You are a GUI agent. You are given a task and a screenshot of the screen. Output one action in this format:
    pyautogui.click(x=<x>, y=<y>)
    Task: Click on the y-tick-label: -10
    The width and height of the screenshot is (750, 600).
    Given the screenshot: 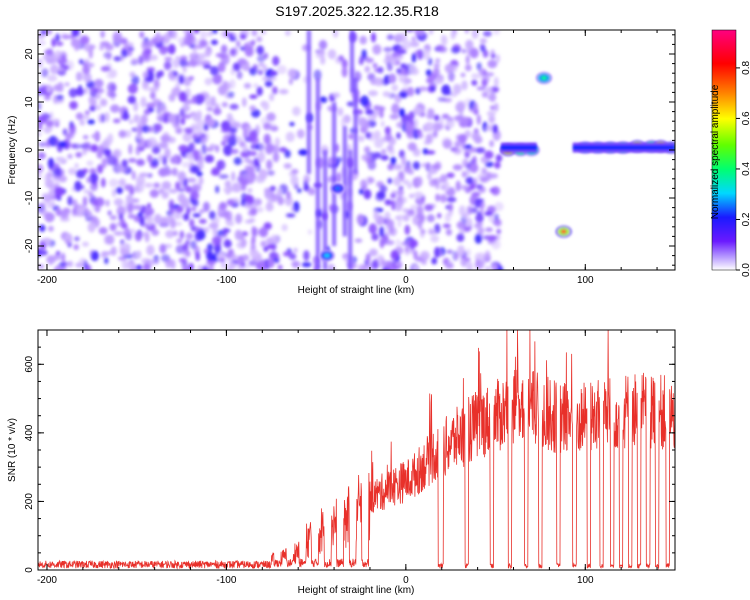 What is the action you would take?
    pyautogui.click(x=29, y=197)
    